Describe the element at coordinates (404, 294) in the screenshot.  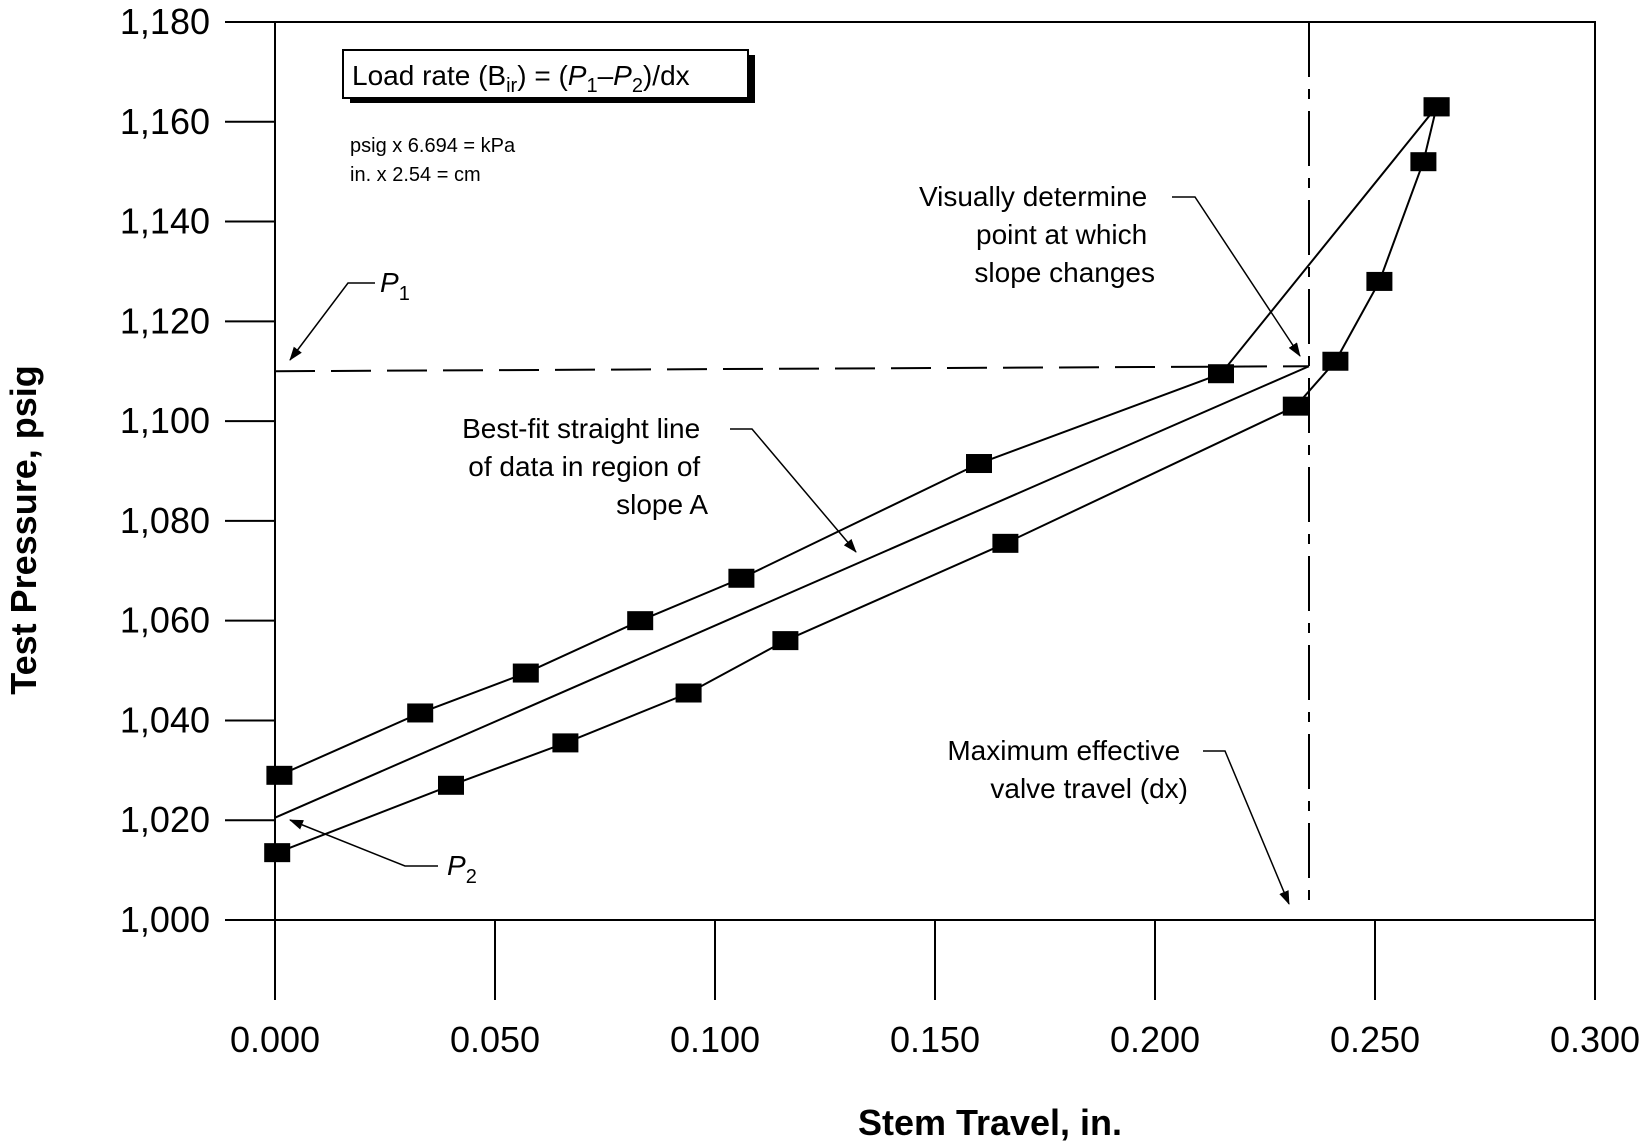
I see `p1-subscript: 1` at that location.